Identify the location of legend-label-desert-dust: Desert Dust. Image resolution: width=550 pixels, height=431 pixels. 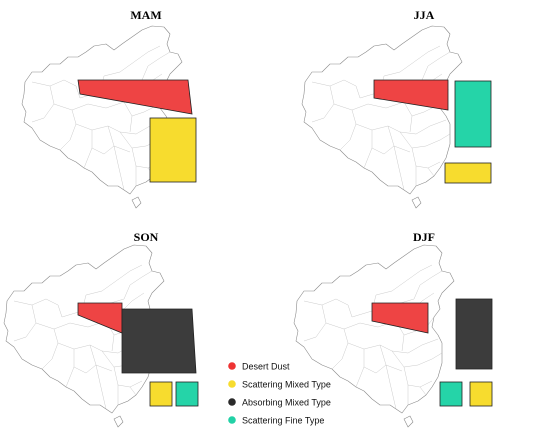
(266, 367).